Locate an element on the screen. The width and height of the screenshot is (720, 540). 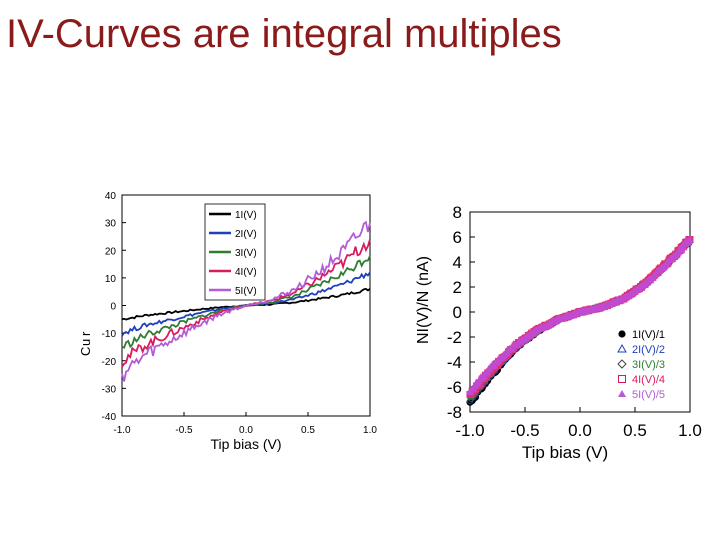
right-y-tick-label: 4 is located at coordinates (457, 262).